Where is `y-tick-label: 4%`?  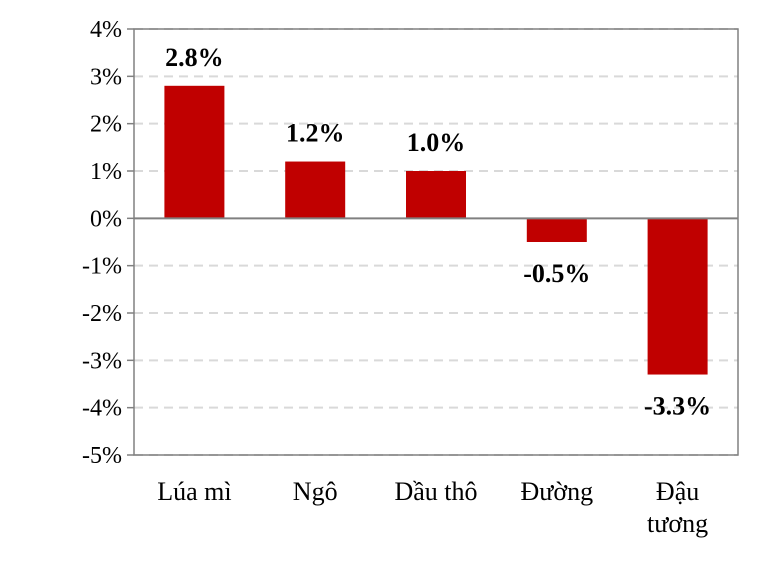 y-tick-label: 4% is located at coordinates (106, 30).